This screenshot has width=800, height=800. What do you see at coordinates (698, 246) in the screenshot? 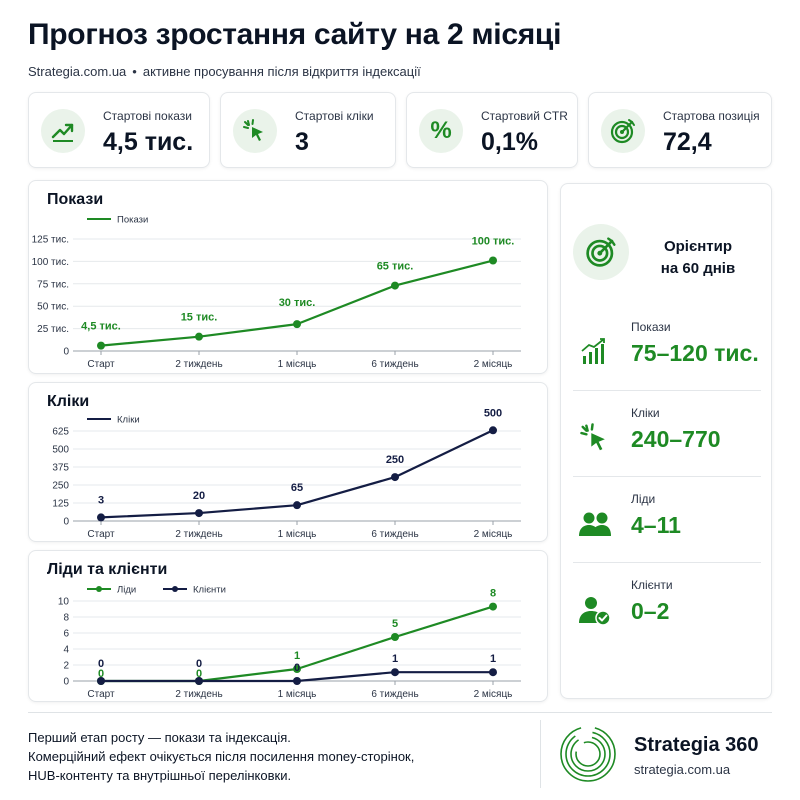
I see `sidebar-title-line1: Орієнтир` at bounding box center [698, 246].